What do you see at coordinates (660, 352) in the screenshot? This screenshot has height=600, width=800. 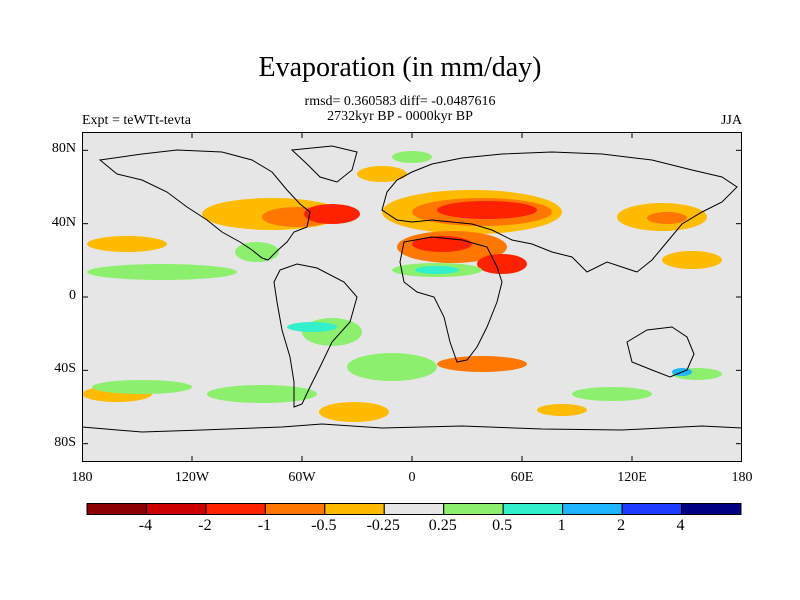 I see `coastline-australia` at bounding box center [660, 352].